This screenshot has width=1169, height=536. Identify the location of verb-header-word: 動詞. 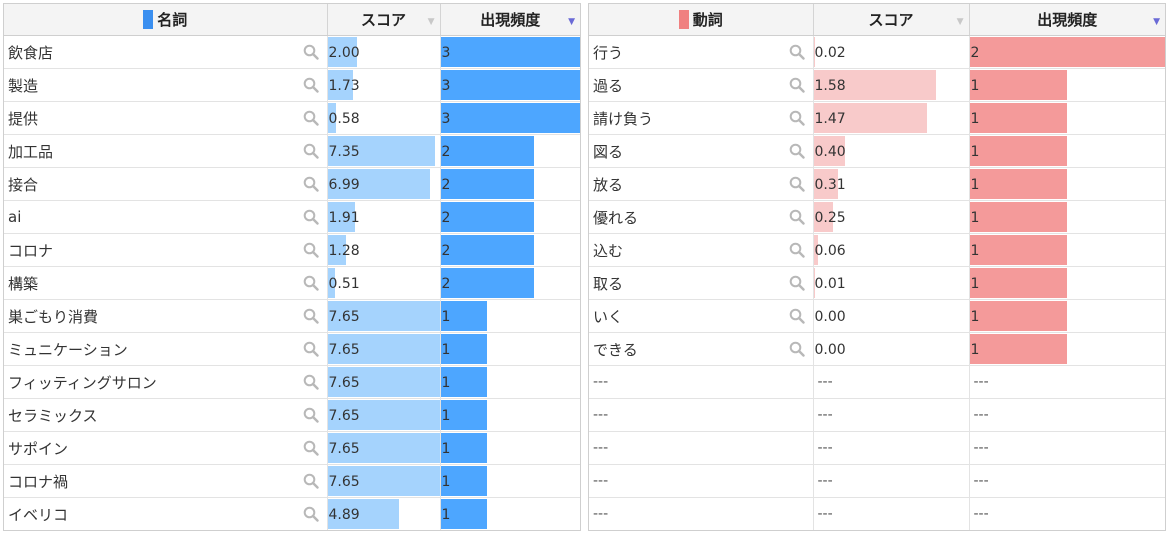
(701, 20).